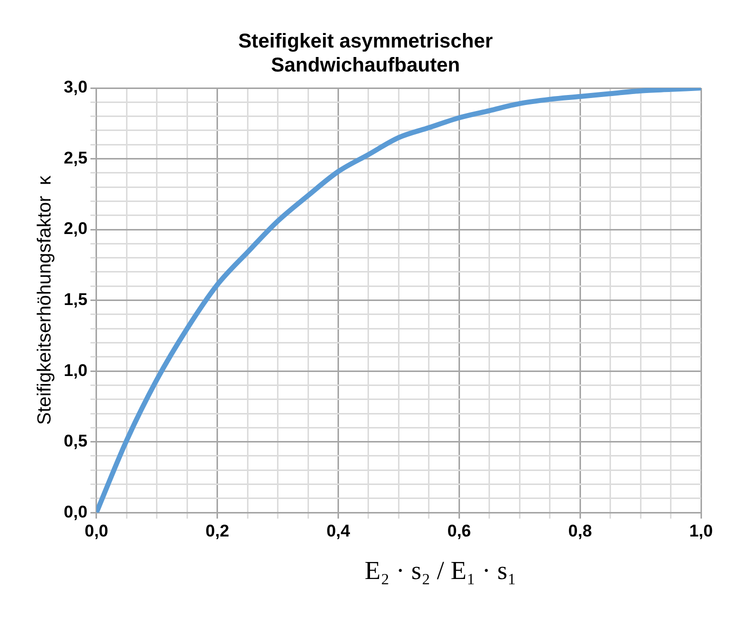 The image size is (731, 632). What do you see at coordinates (580, 530) in the screenshot?
I see `x-tick-label: 0,8` at bounding box center [580, 530].